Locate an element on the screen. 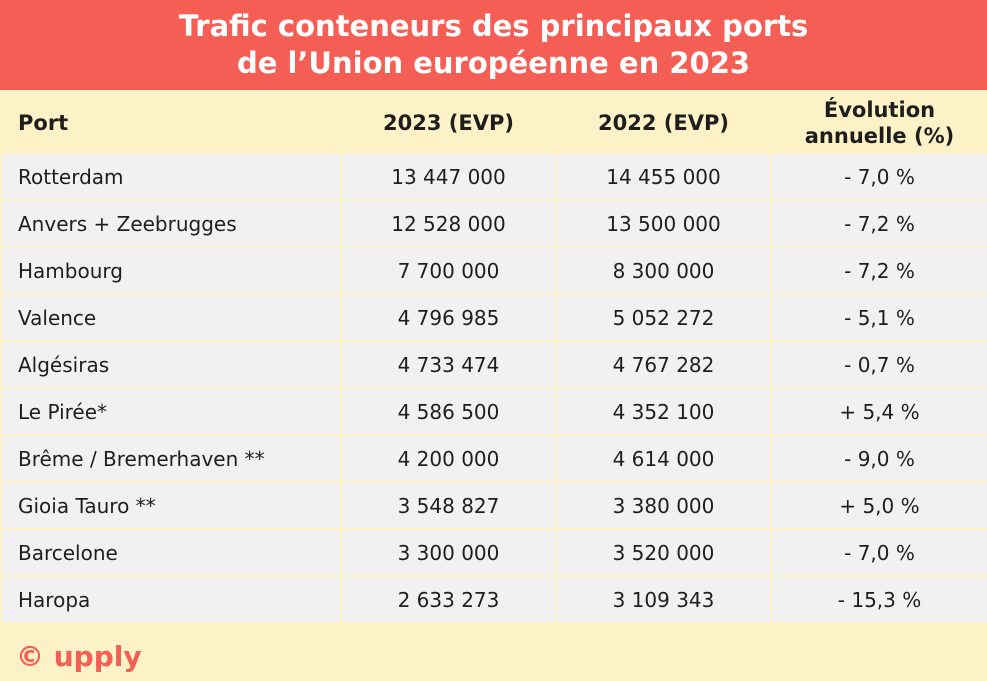 The height and width of the screenshot is (681, 987). cell-2022: 4 767 282 is located at coordinates (663, 364).